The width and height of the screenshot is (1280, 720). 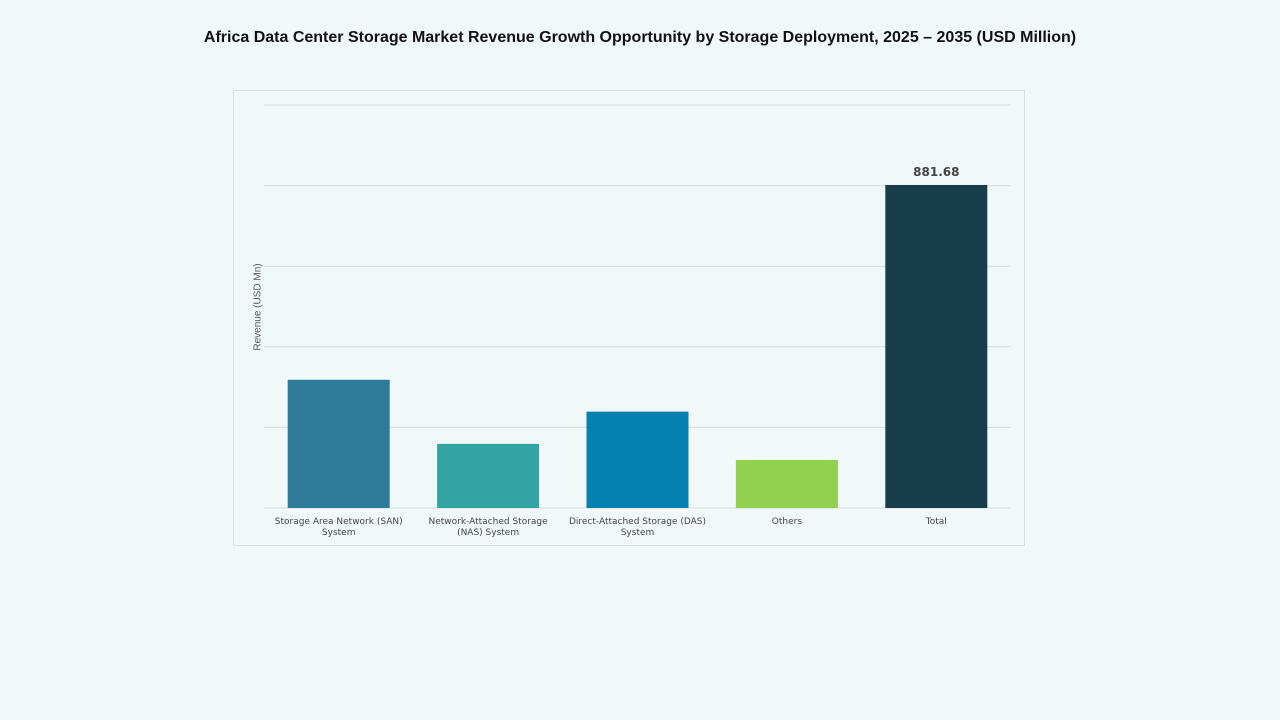 What do you see at coordinates (339, 522) in the screenshot?
I see `x-tick-label: Storage Area Network (SAN)` at bounding box center [339, 522].